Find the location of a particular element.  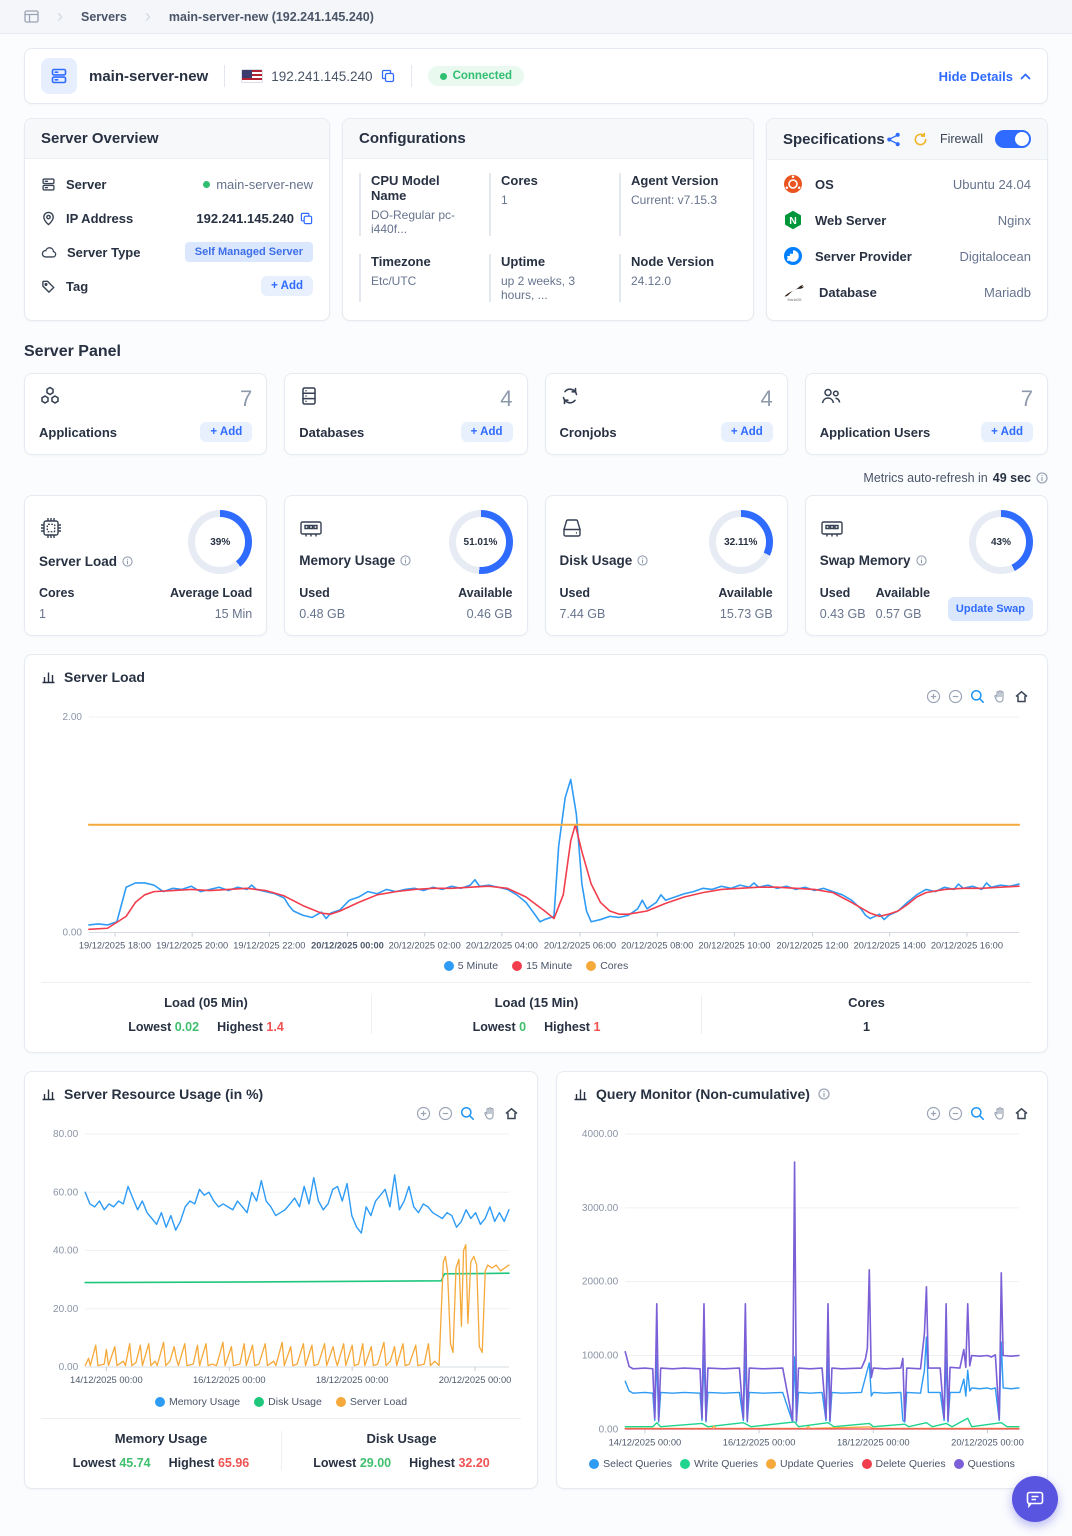

share-icon is located at coordinates (893, 139).